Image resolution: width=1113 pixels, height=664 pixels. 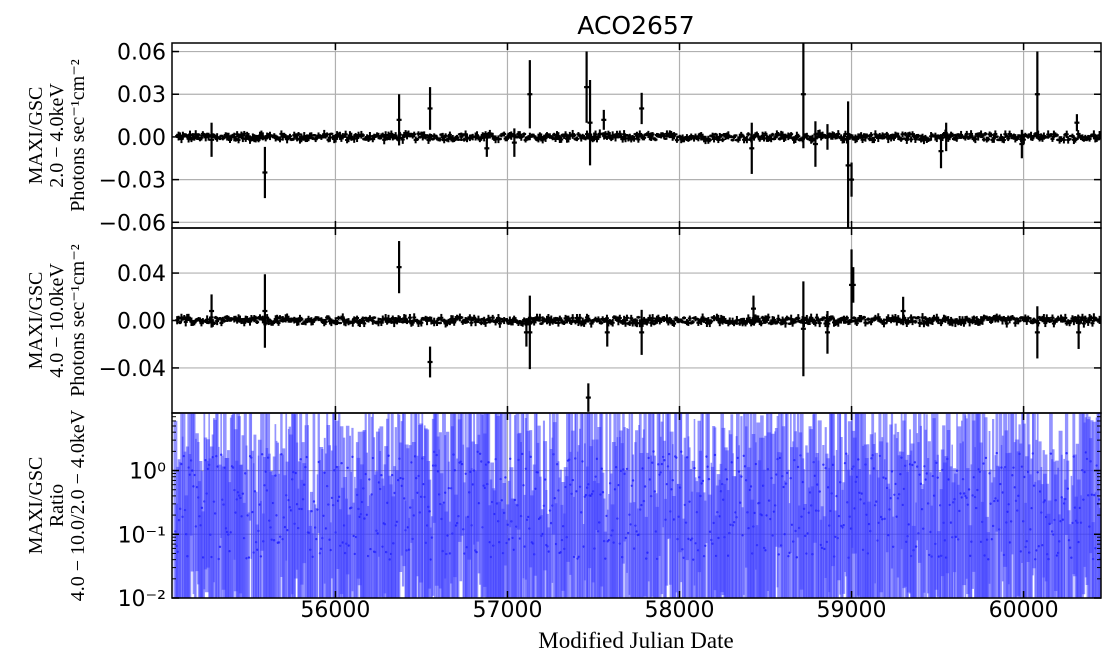 I want to click on y-tick-label: 0.06, so click(x=141, y=53).